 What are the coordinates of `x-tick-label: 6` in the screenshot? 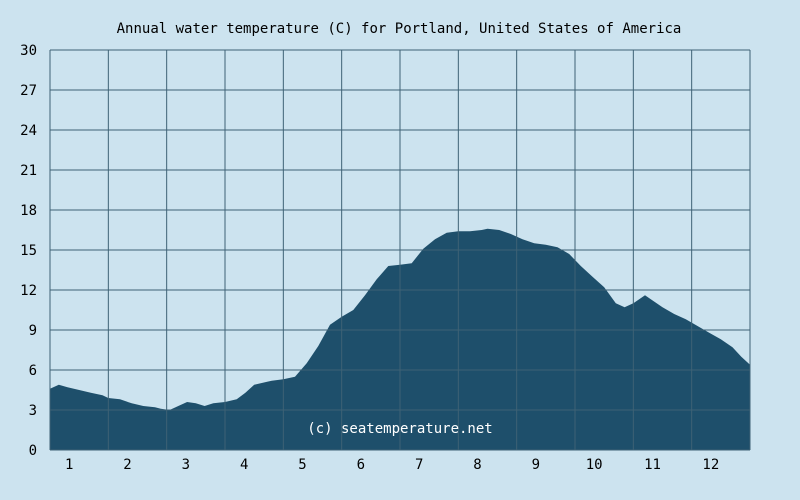 It's located at (361, 465).